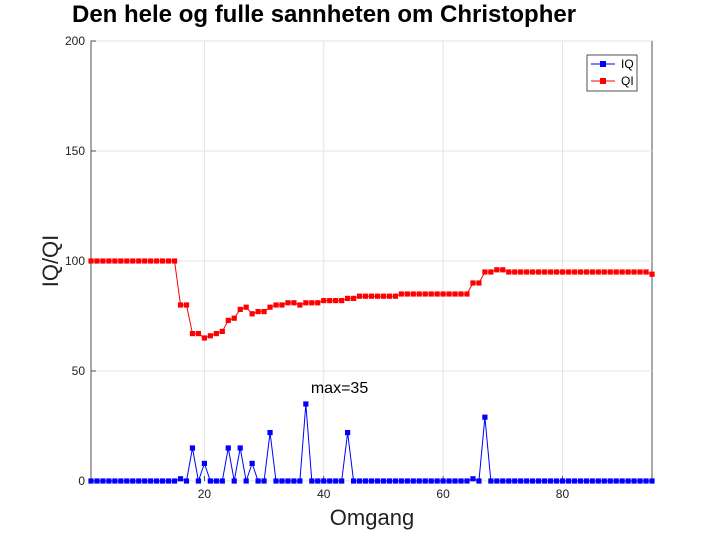 The height and width of the screenshot is (540, 720). What do you see at coordinates (75, 41) in the screenshot?
I see `y-tick-label: 200` at bounding box center [75, 41].